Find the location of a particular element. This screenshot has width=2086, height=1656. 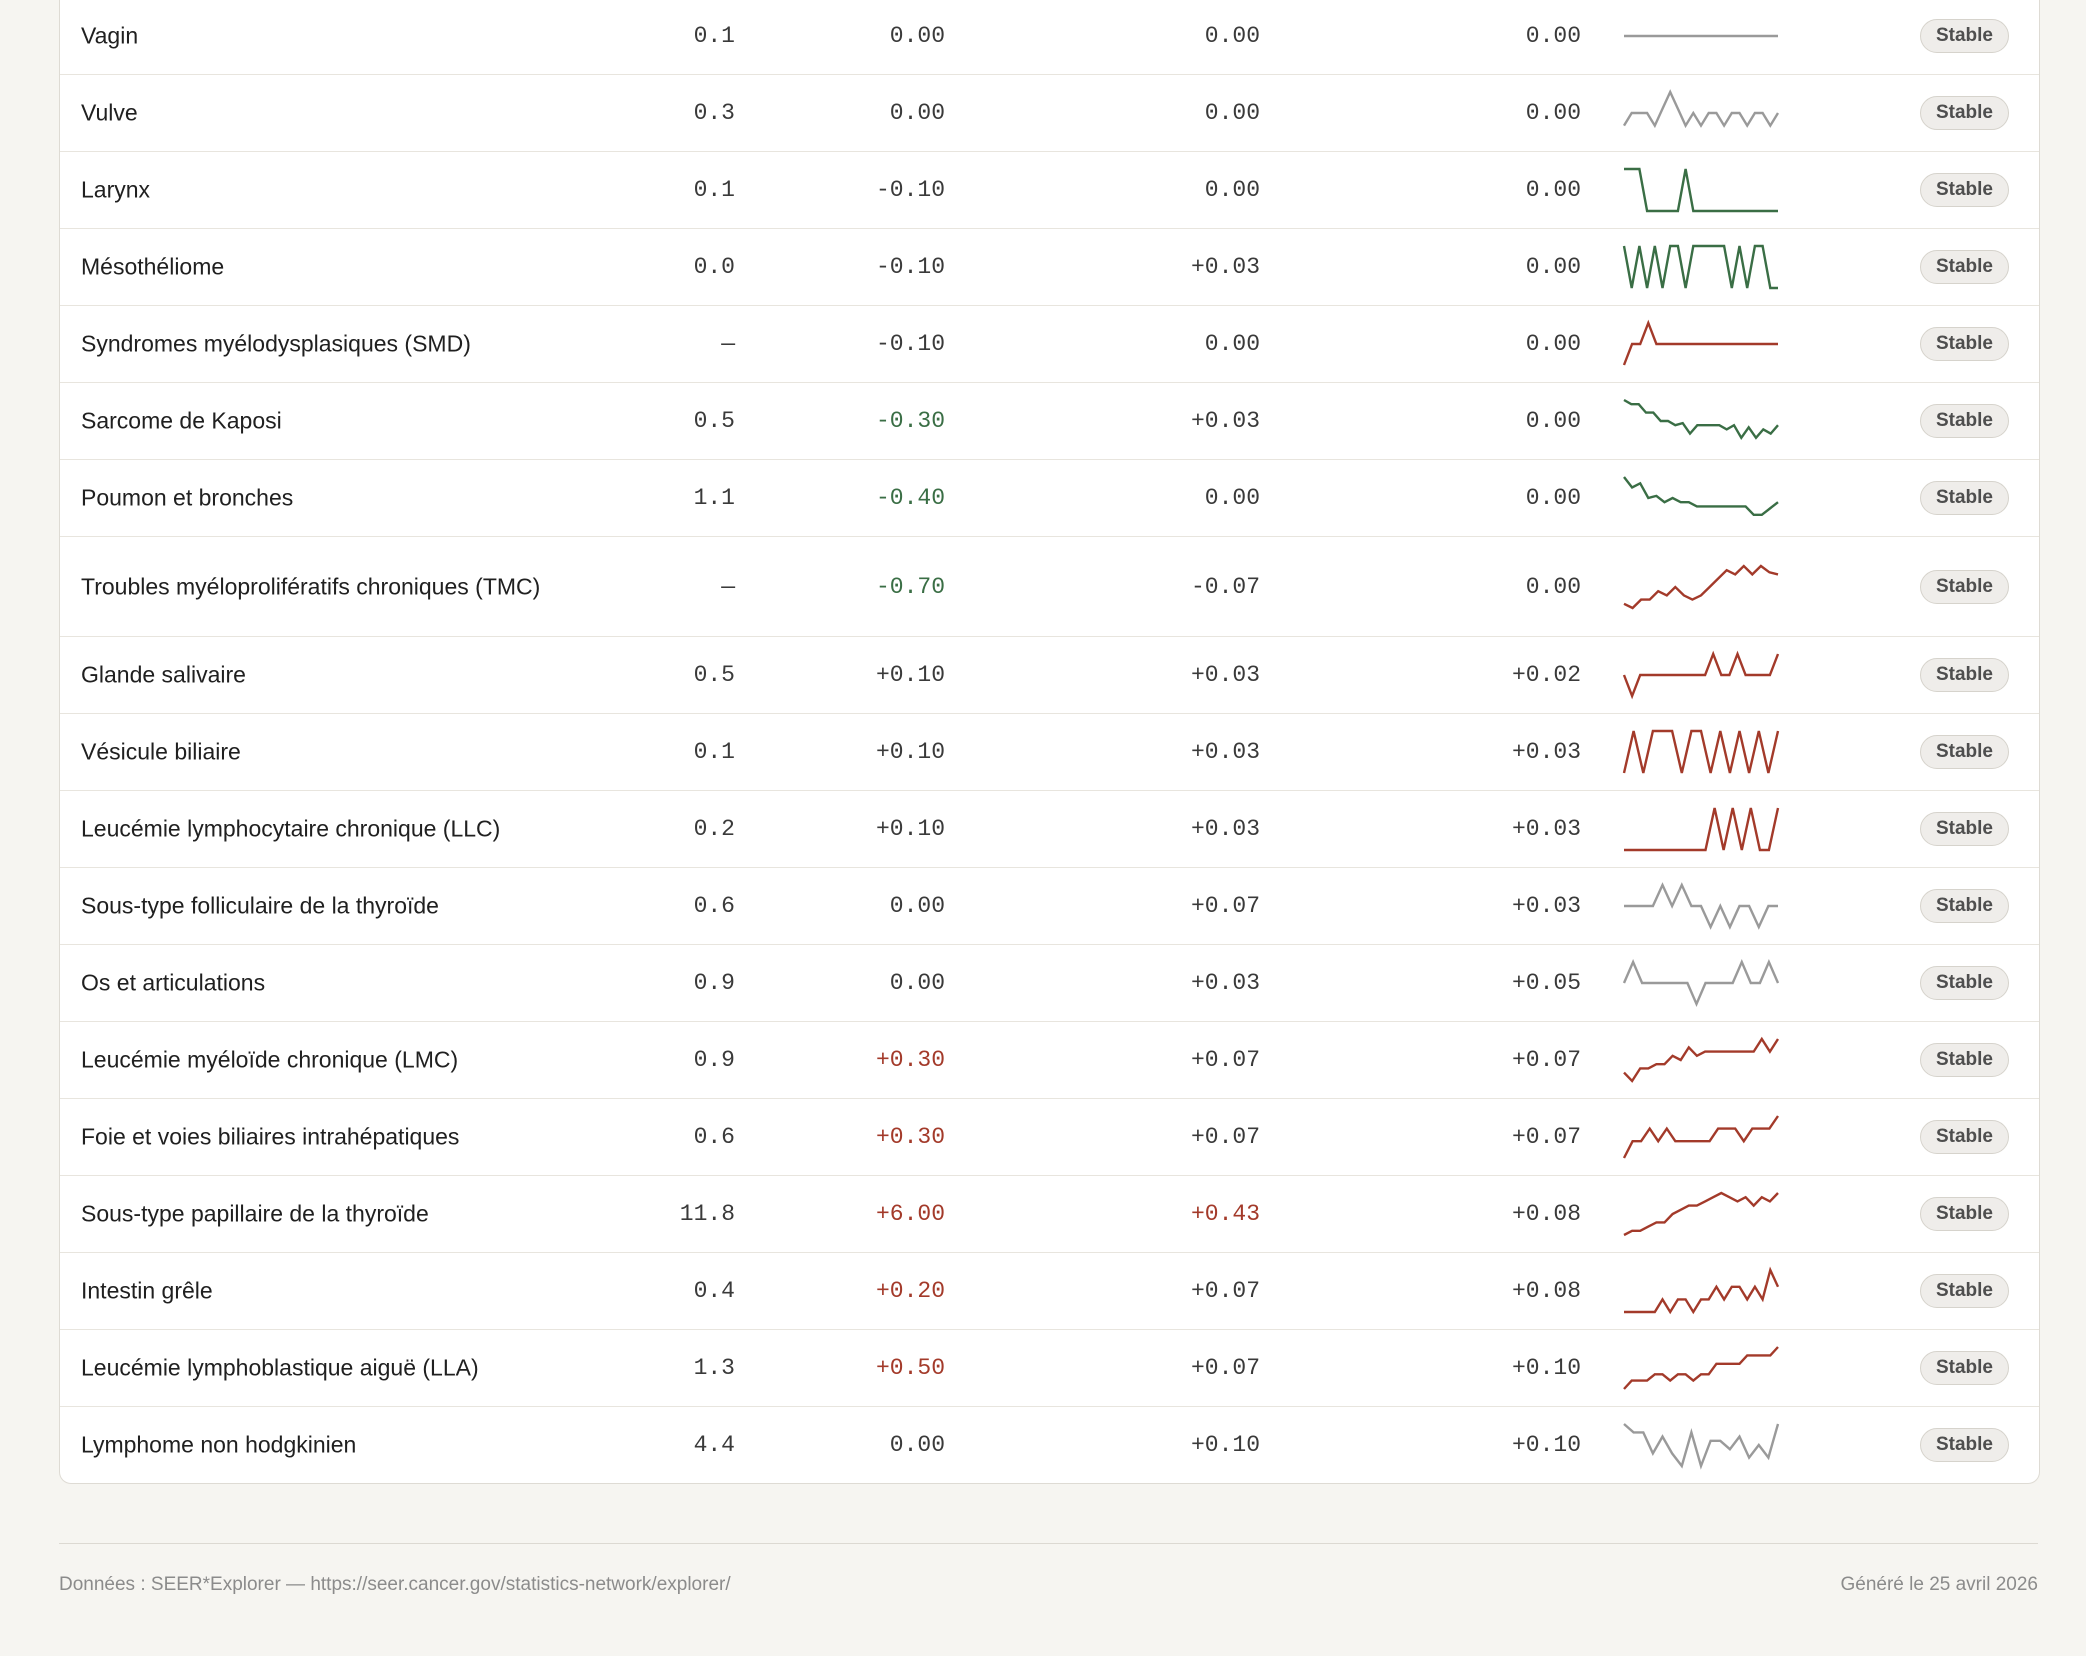

incidence-rate: 0.1 is located at coordinates (714, 36).